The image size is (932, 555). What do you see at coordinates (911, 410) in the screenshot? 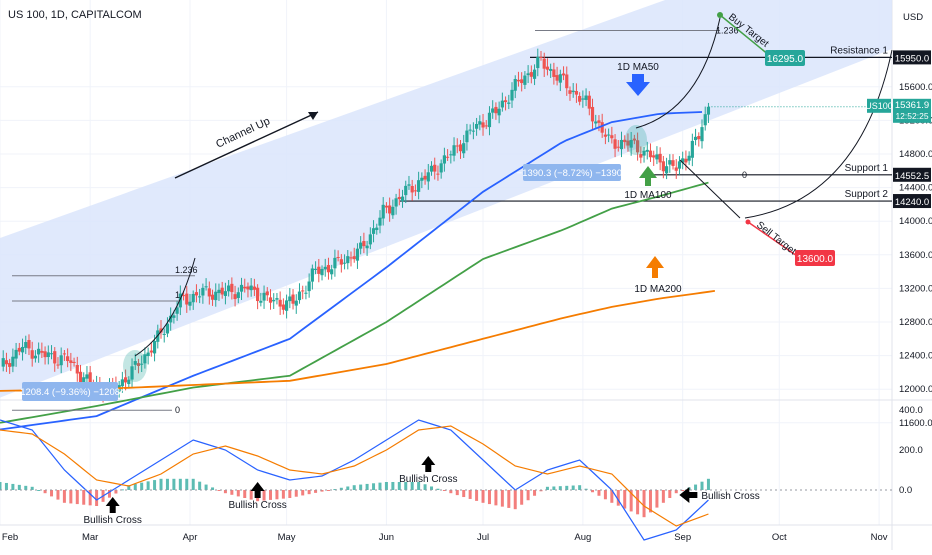
I see `macd-tick-label: 400.0` at bounding box center [911, 410].